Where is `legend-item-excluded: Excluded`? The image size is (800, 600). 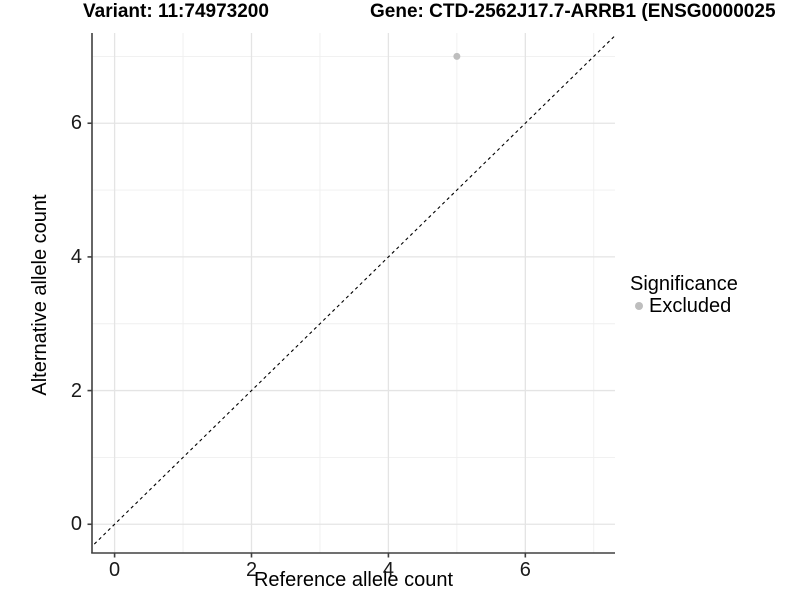 legend-item-excluded: Excluded is located at coordinates (686, 306).